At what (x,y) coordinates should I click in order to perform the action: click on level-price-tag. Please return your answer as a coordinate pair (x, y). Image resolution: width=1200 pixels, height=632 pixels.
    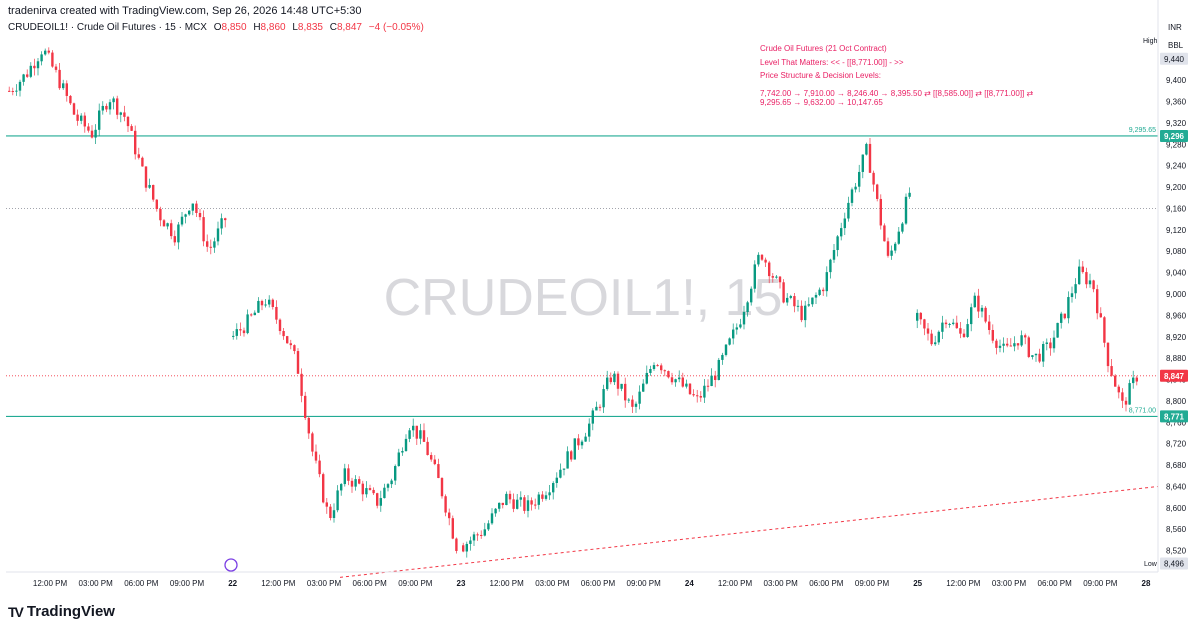
    Looking at the image, I should click on (1174, 416).